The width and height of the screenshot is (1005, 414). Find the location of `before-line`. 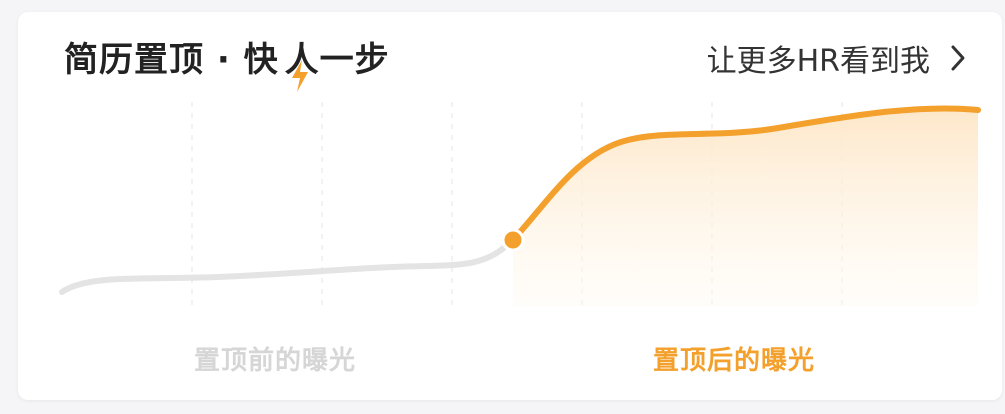

before-line is located at coordinates (287, 266).